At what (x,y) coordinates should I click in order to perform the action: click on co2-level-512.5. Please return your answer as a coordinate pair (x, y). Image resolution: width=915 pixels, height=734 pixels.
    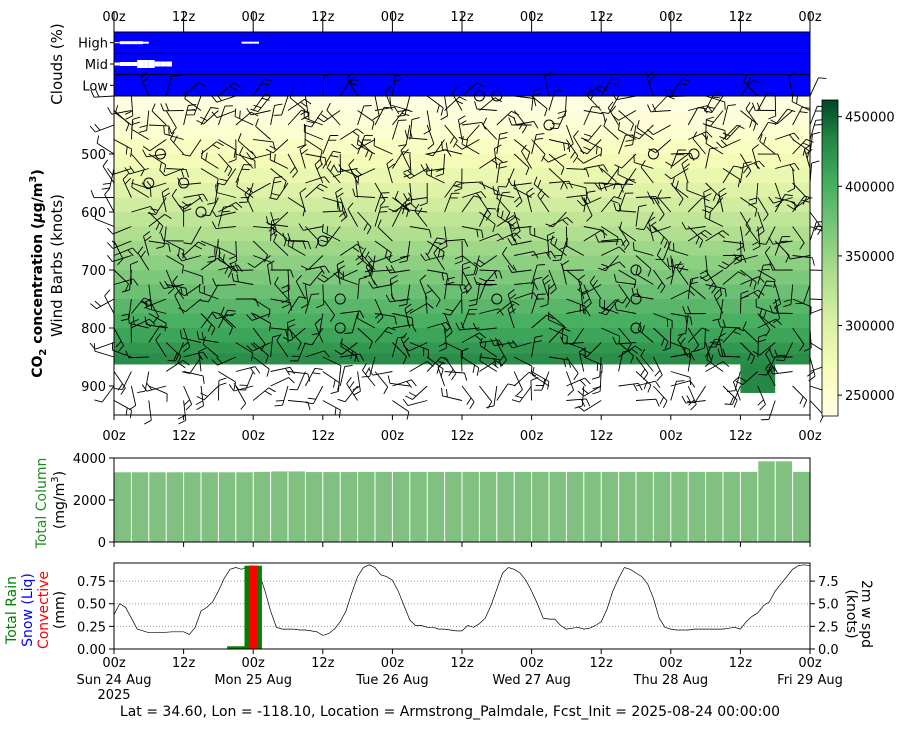
    Looking at the image, I should click on (462, 161).